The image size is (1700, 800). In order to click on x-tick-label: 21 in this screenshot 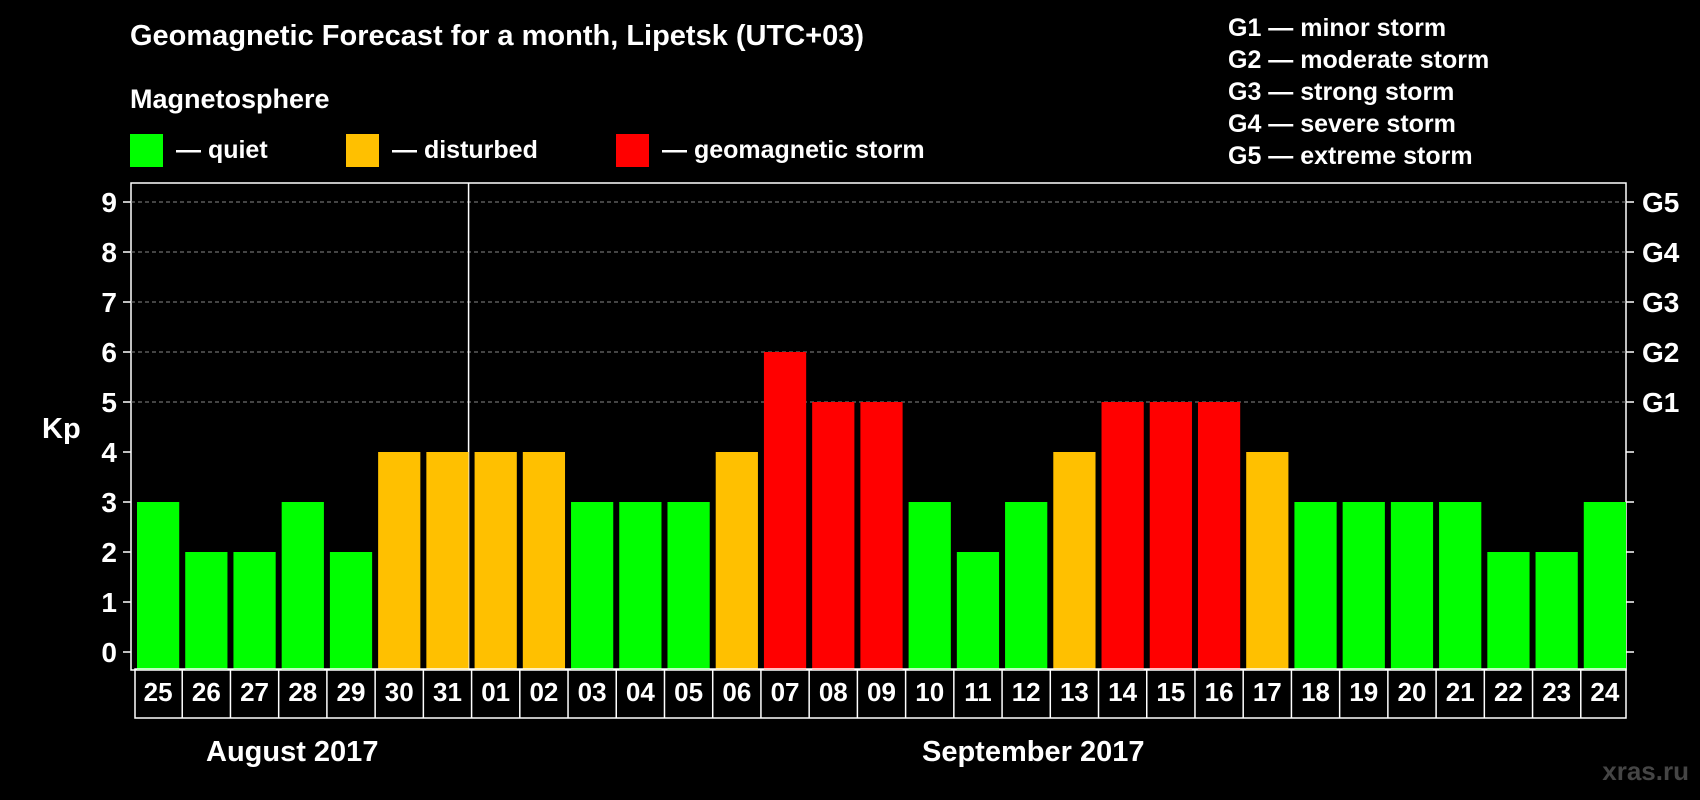, I will do `click(1460, 692)`.